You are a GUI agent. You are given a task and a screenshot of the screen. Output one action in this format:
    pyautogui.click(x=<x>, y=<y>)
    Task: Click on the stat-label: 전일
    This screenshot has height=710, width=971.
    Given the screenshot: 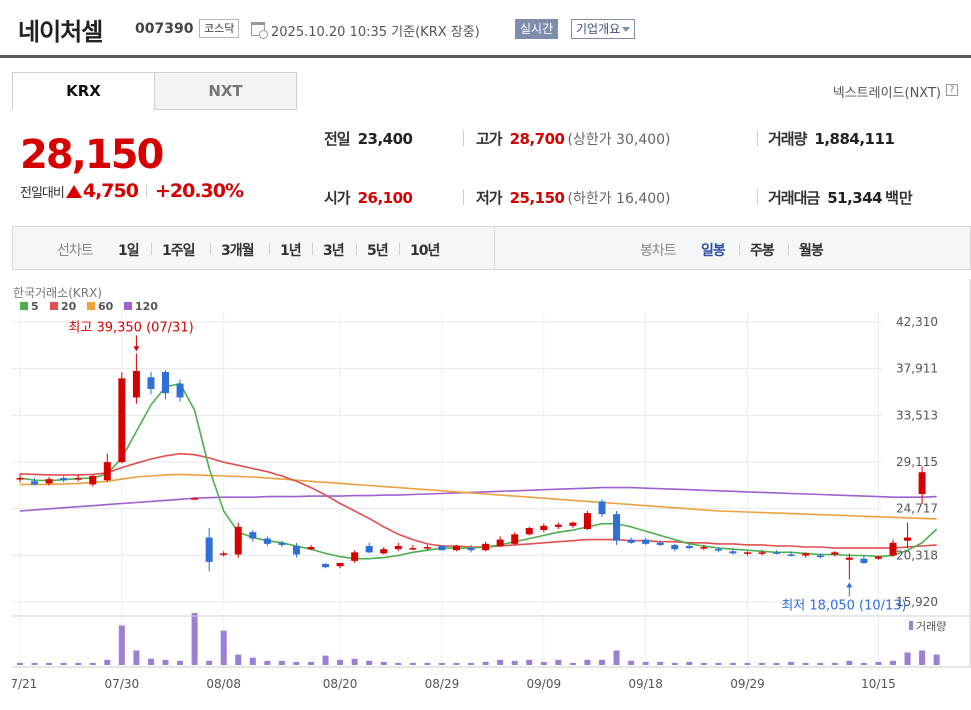 What is the action you would take?
    pyautogui.click(x=337, y=139)
    